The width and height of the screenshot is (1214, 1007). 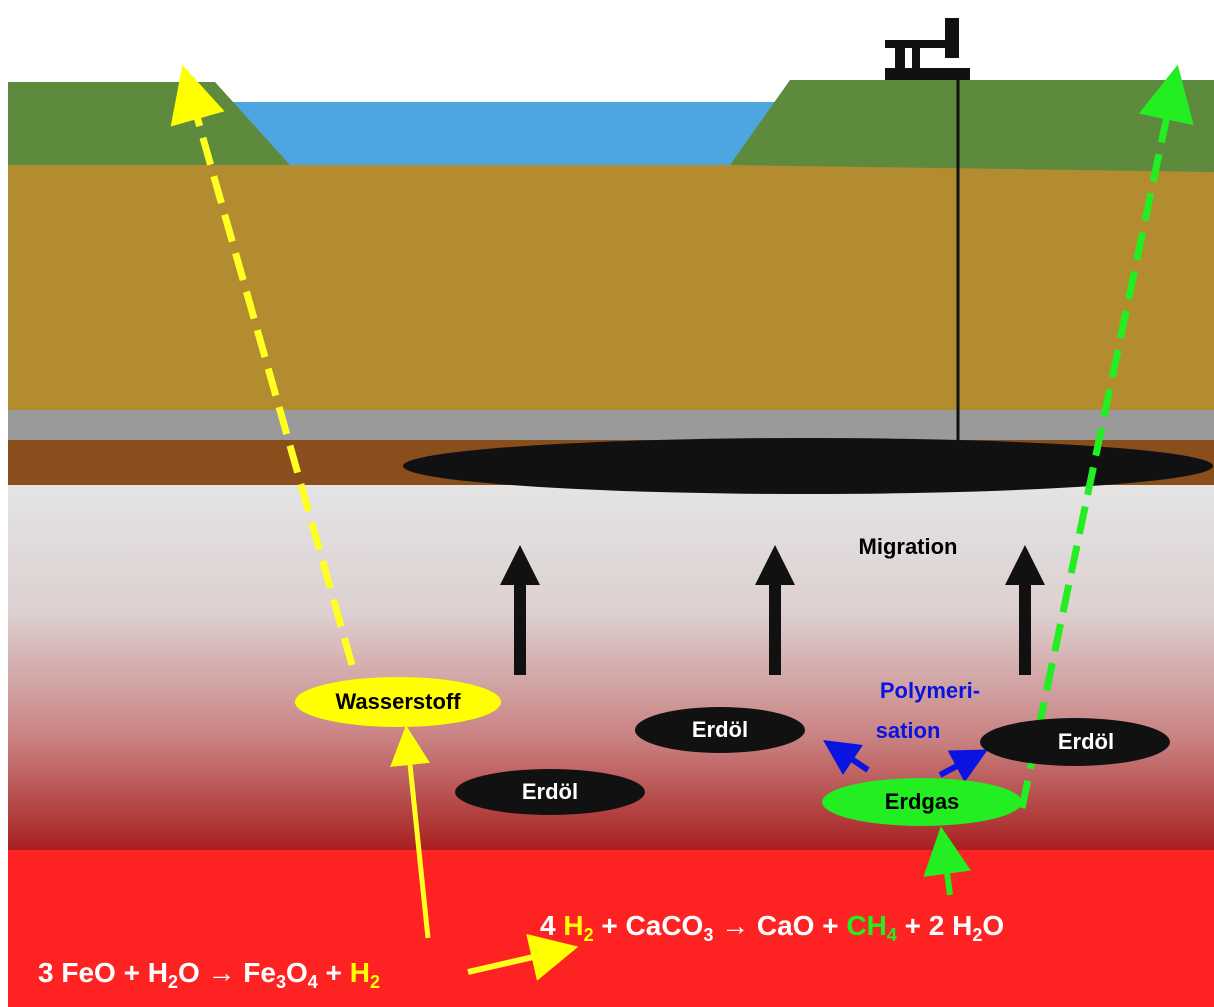 I want to click on migration-label: Migration, so click(x=908, y=546).